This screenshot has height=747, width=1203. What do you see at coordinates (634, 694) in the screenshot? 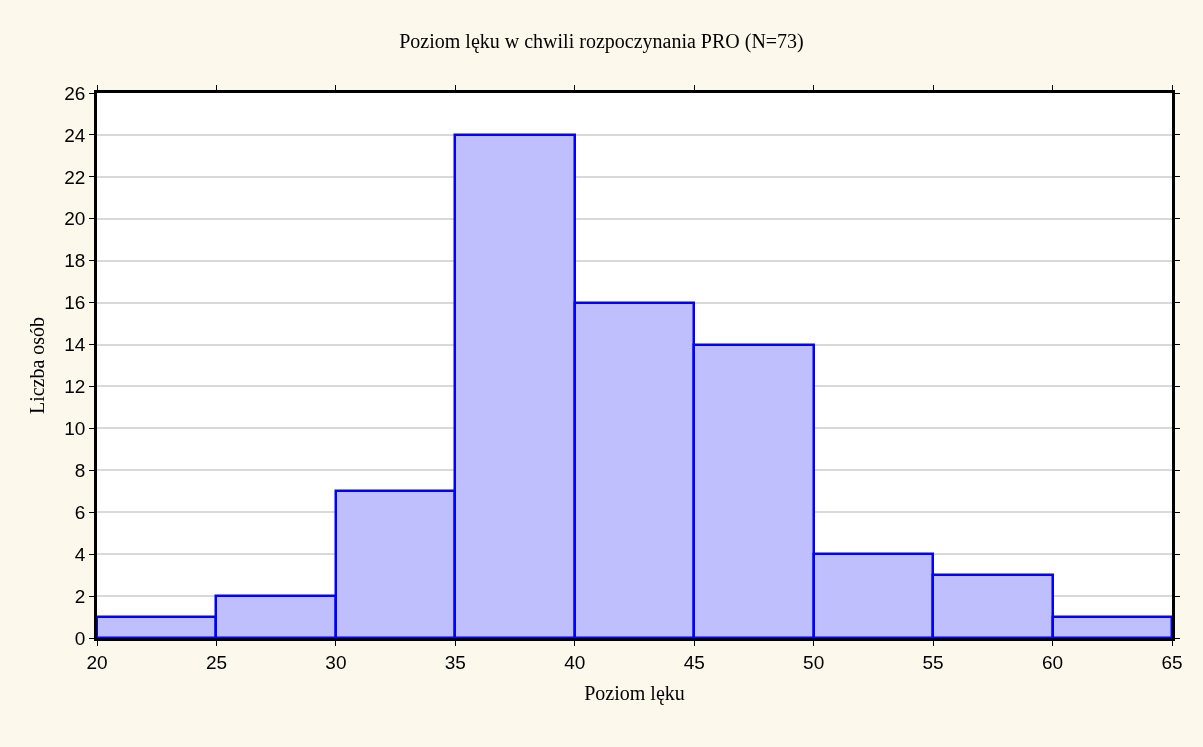
I see `x-axis-title: Poziom lęku` at bounding box center [634, 694].